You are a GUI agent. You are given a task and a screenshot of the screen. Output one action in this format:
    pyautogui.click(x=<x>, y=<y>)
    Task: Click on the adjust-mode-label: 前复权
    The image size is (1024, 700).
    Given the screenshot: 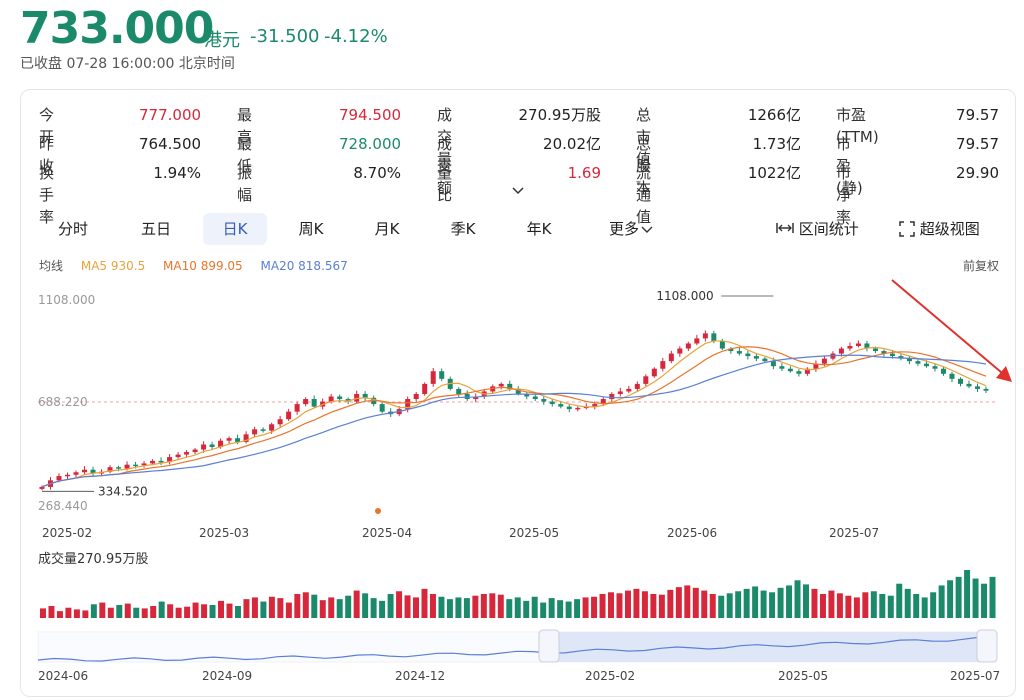 What is the action you would take?
    pyautogui.click(x=980, y=266)
    